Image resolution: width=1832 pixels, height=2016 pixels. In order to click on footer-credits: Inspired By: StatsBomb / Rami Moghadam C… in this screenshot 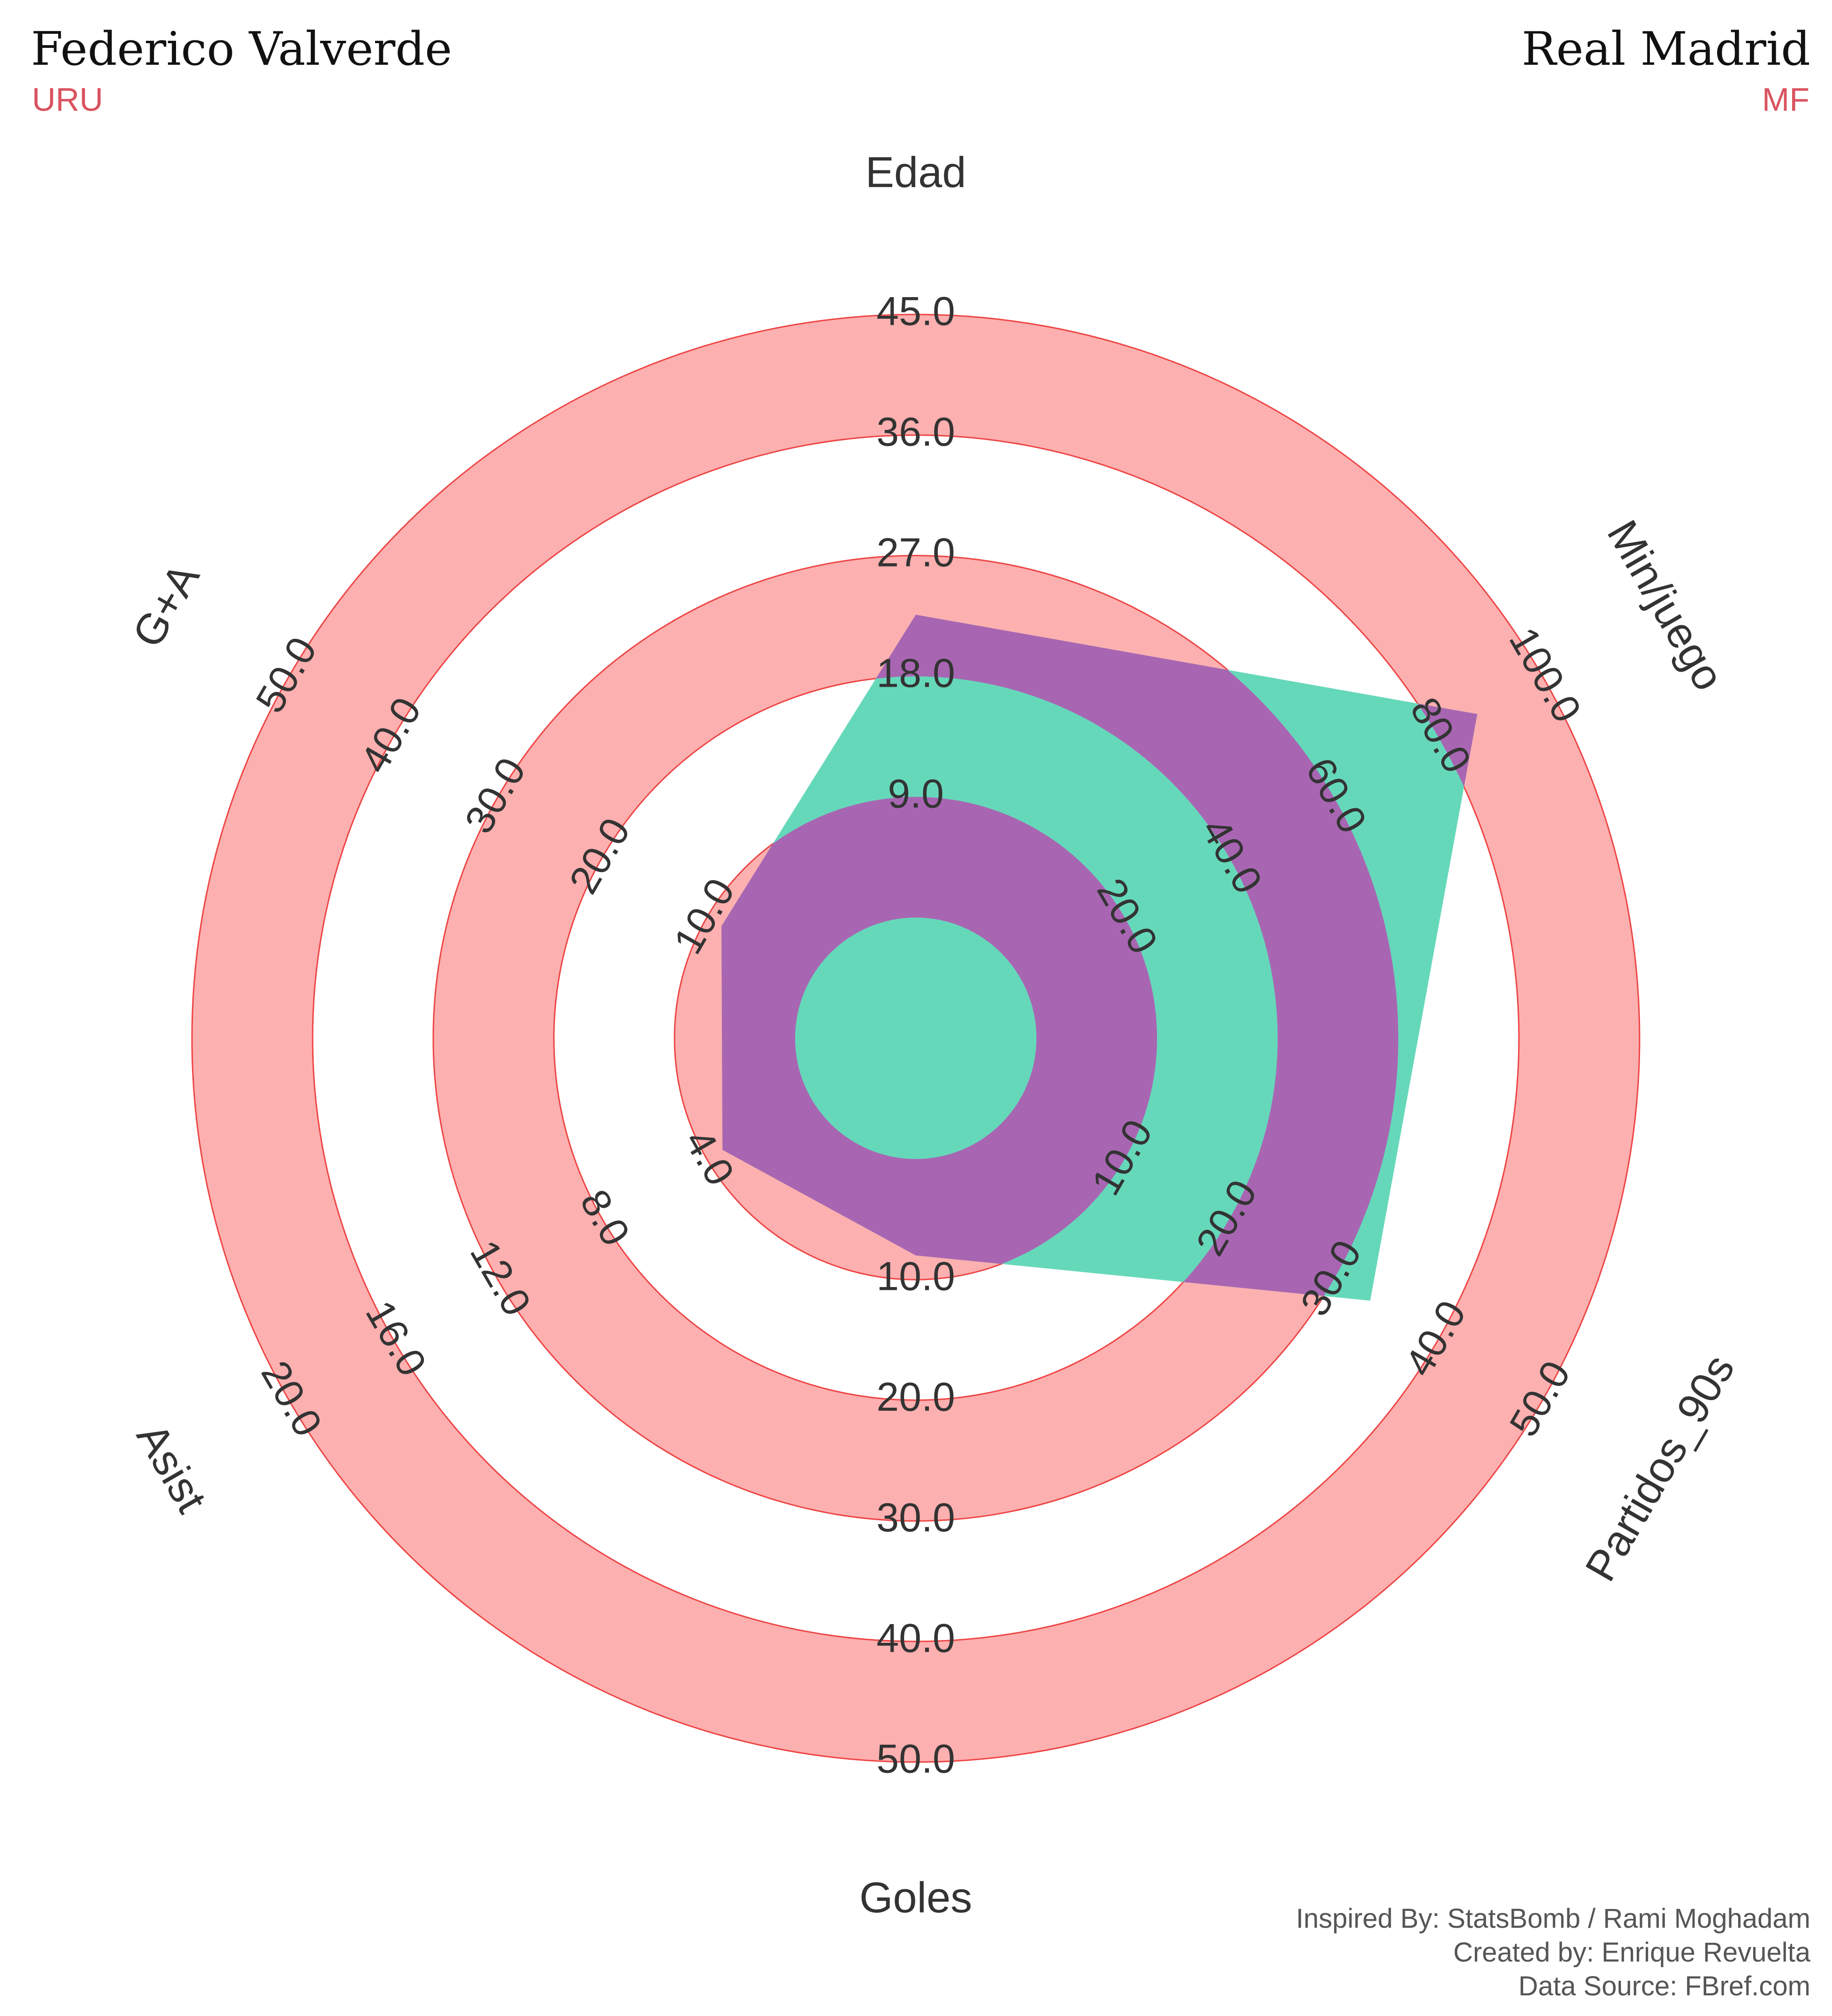, I will do `click(1553, 1952)`.